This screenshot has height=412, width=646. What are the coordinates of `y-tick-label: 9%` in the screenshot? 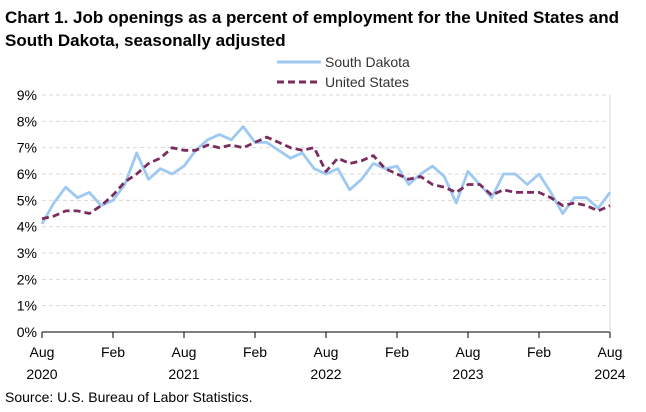 It's located at (27, 95).